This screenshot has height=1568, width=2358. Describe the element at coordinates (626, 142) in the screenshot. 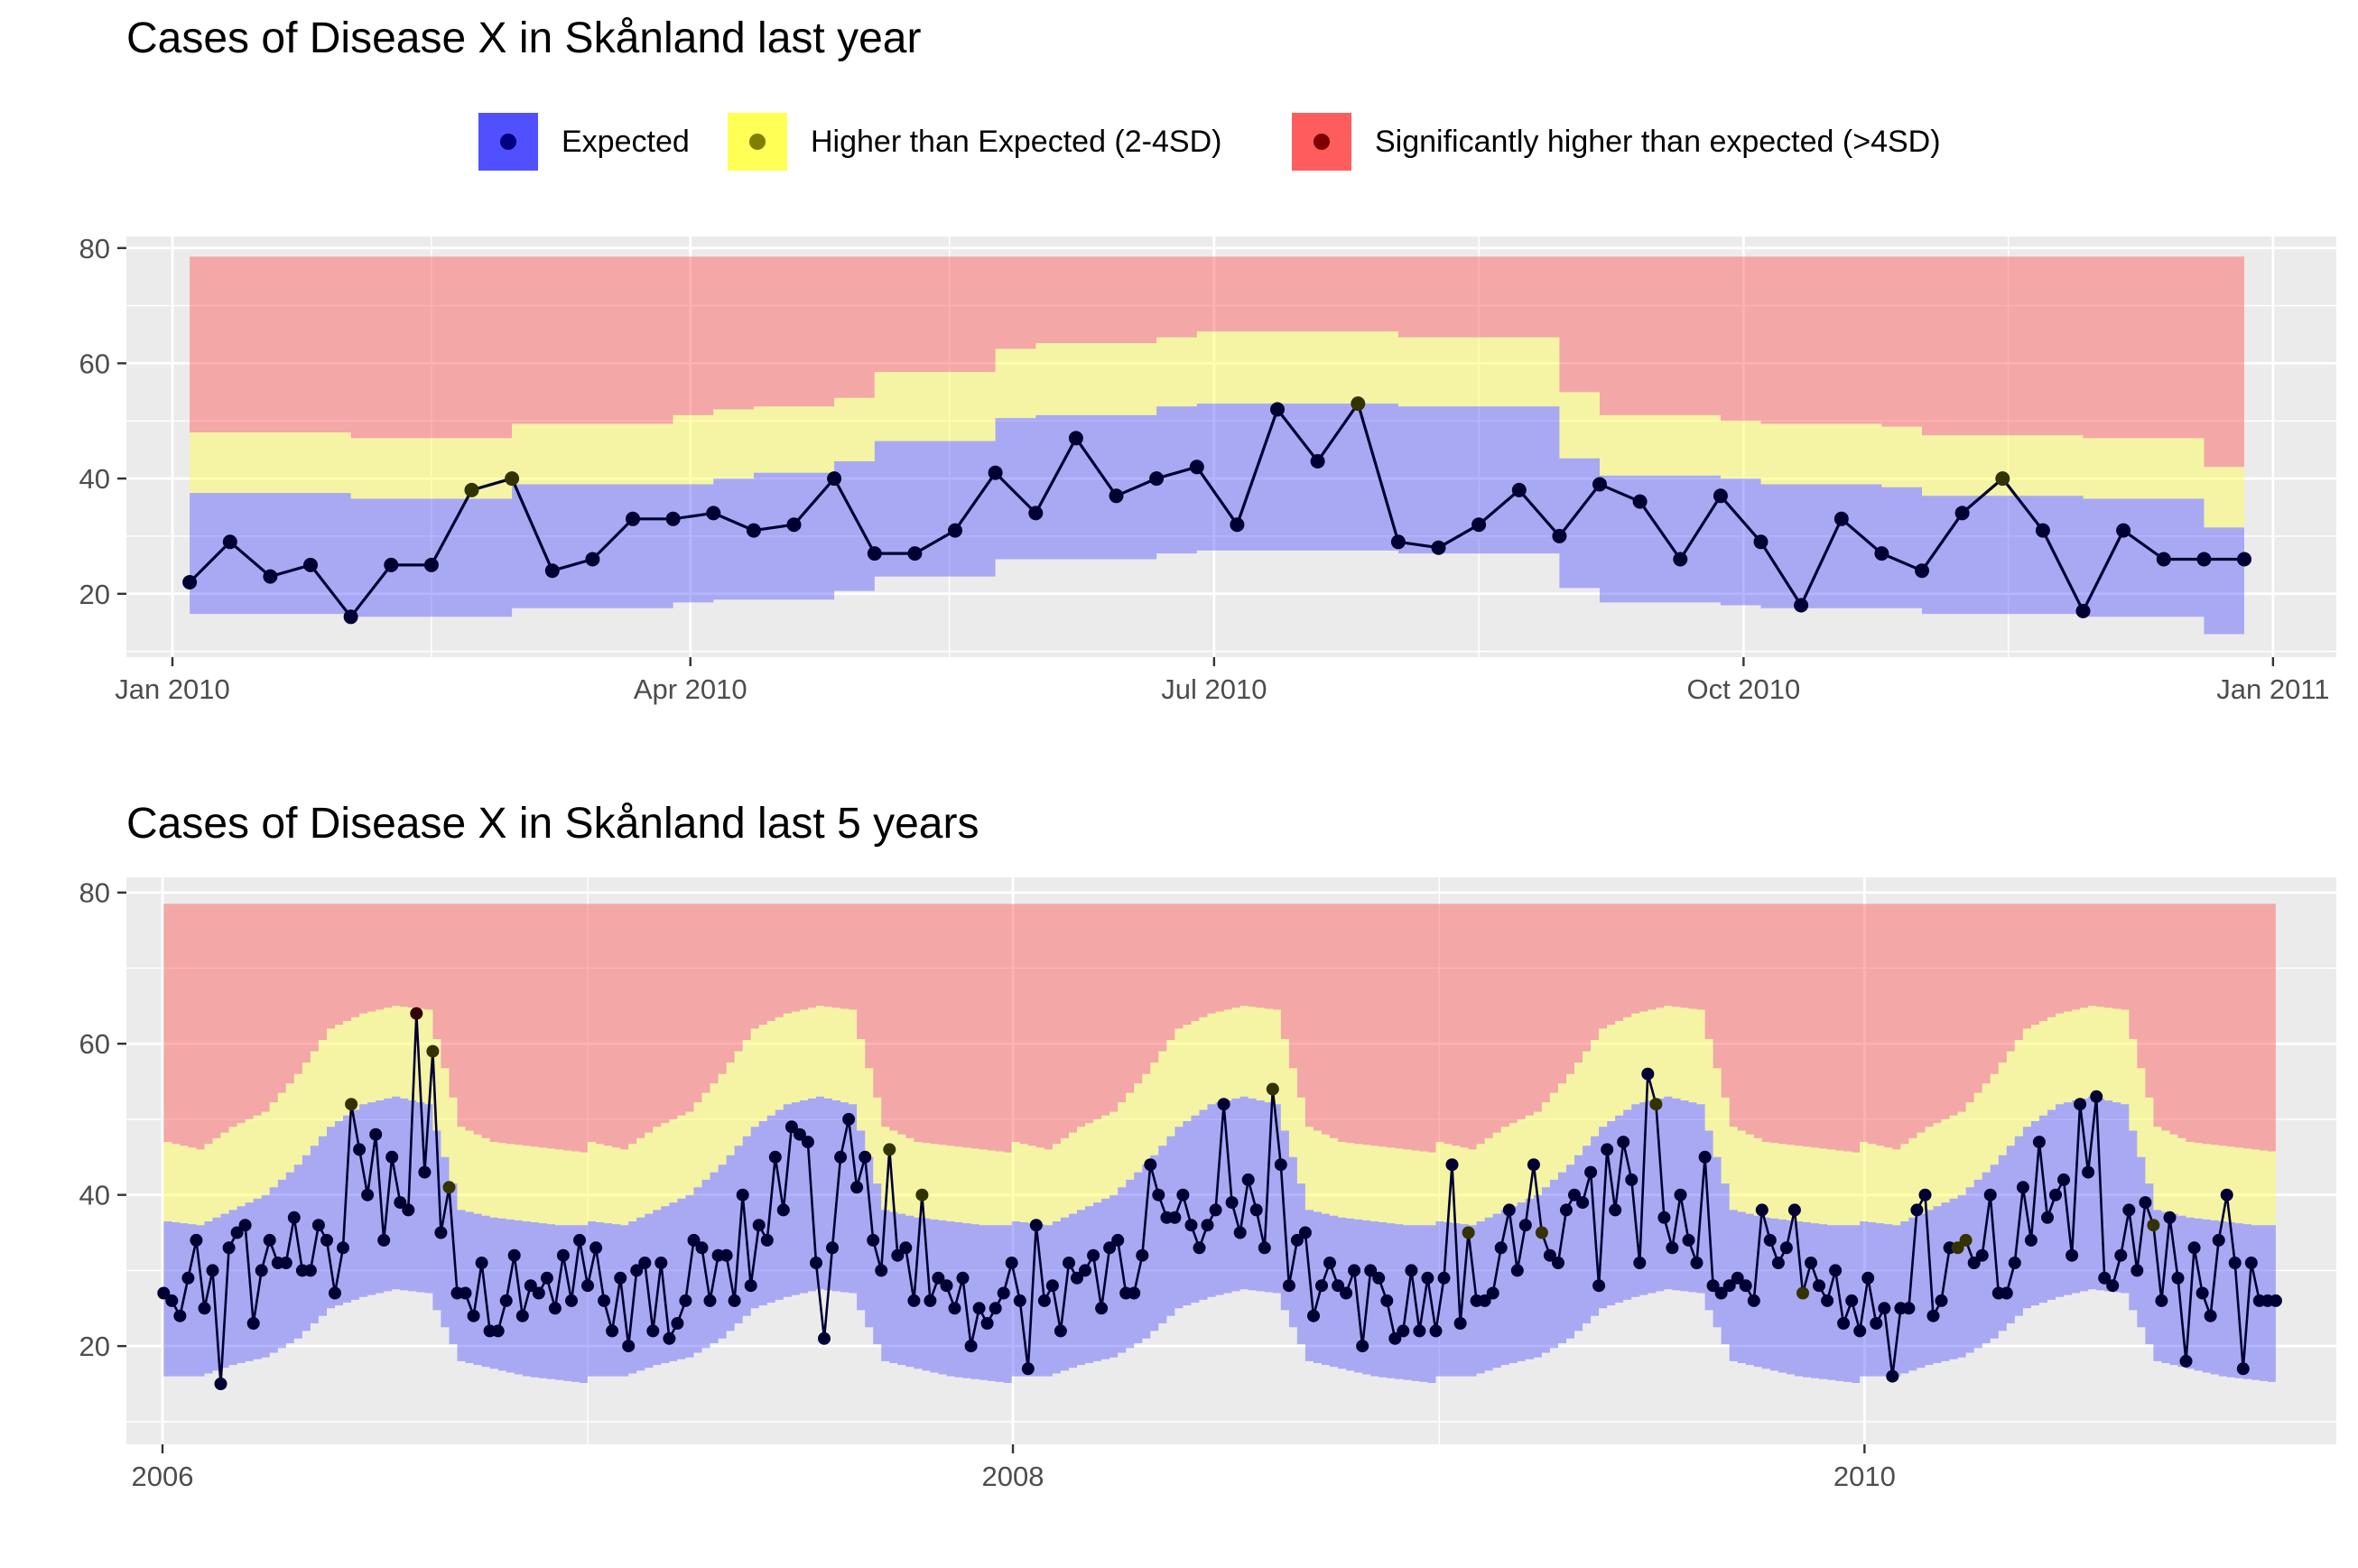

I see `legend-label-expected: Expected` at that location.